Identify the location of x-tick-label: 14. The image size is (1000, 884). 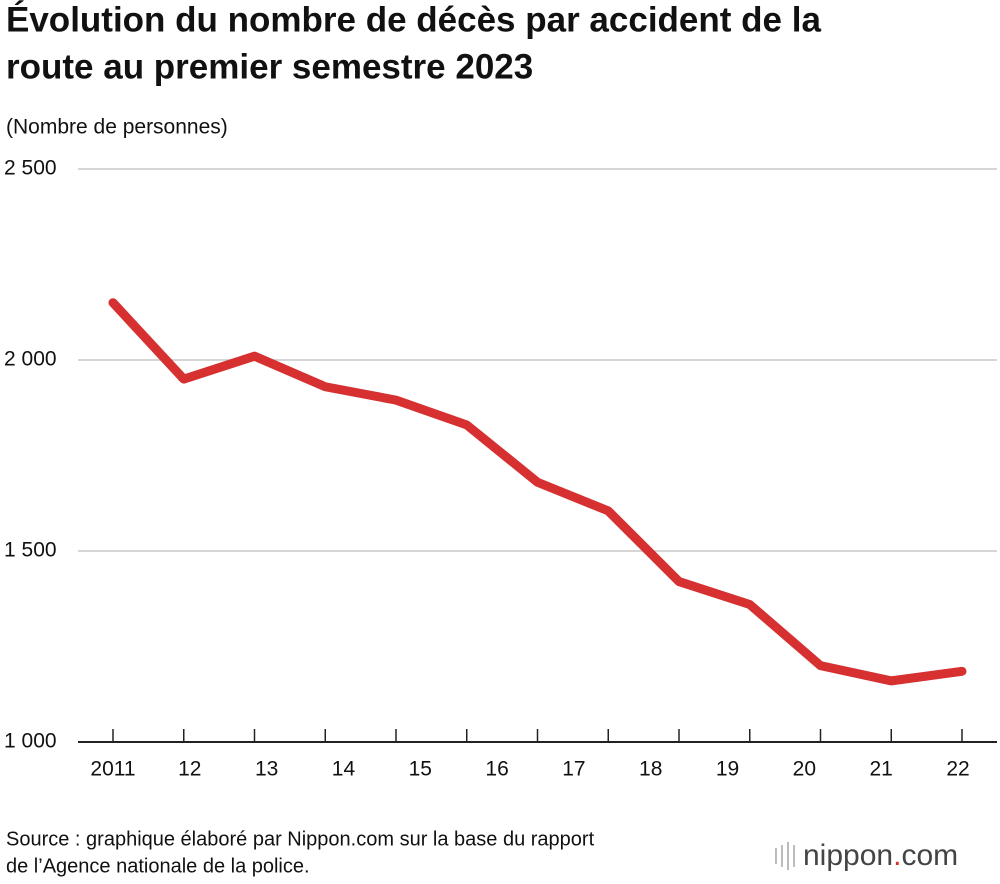
(344, 769).